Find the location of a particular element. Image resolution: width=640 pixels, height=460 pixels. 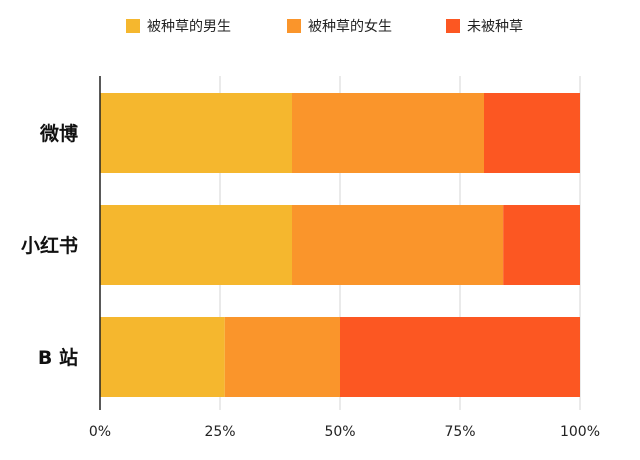

legend-swatch-male is located at coordinates (133, 26).